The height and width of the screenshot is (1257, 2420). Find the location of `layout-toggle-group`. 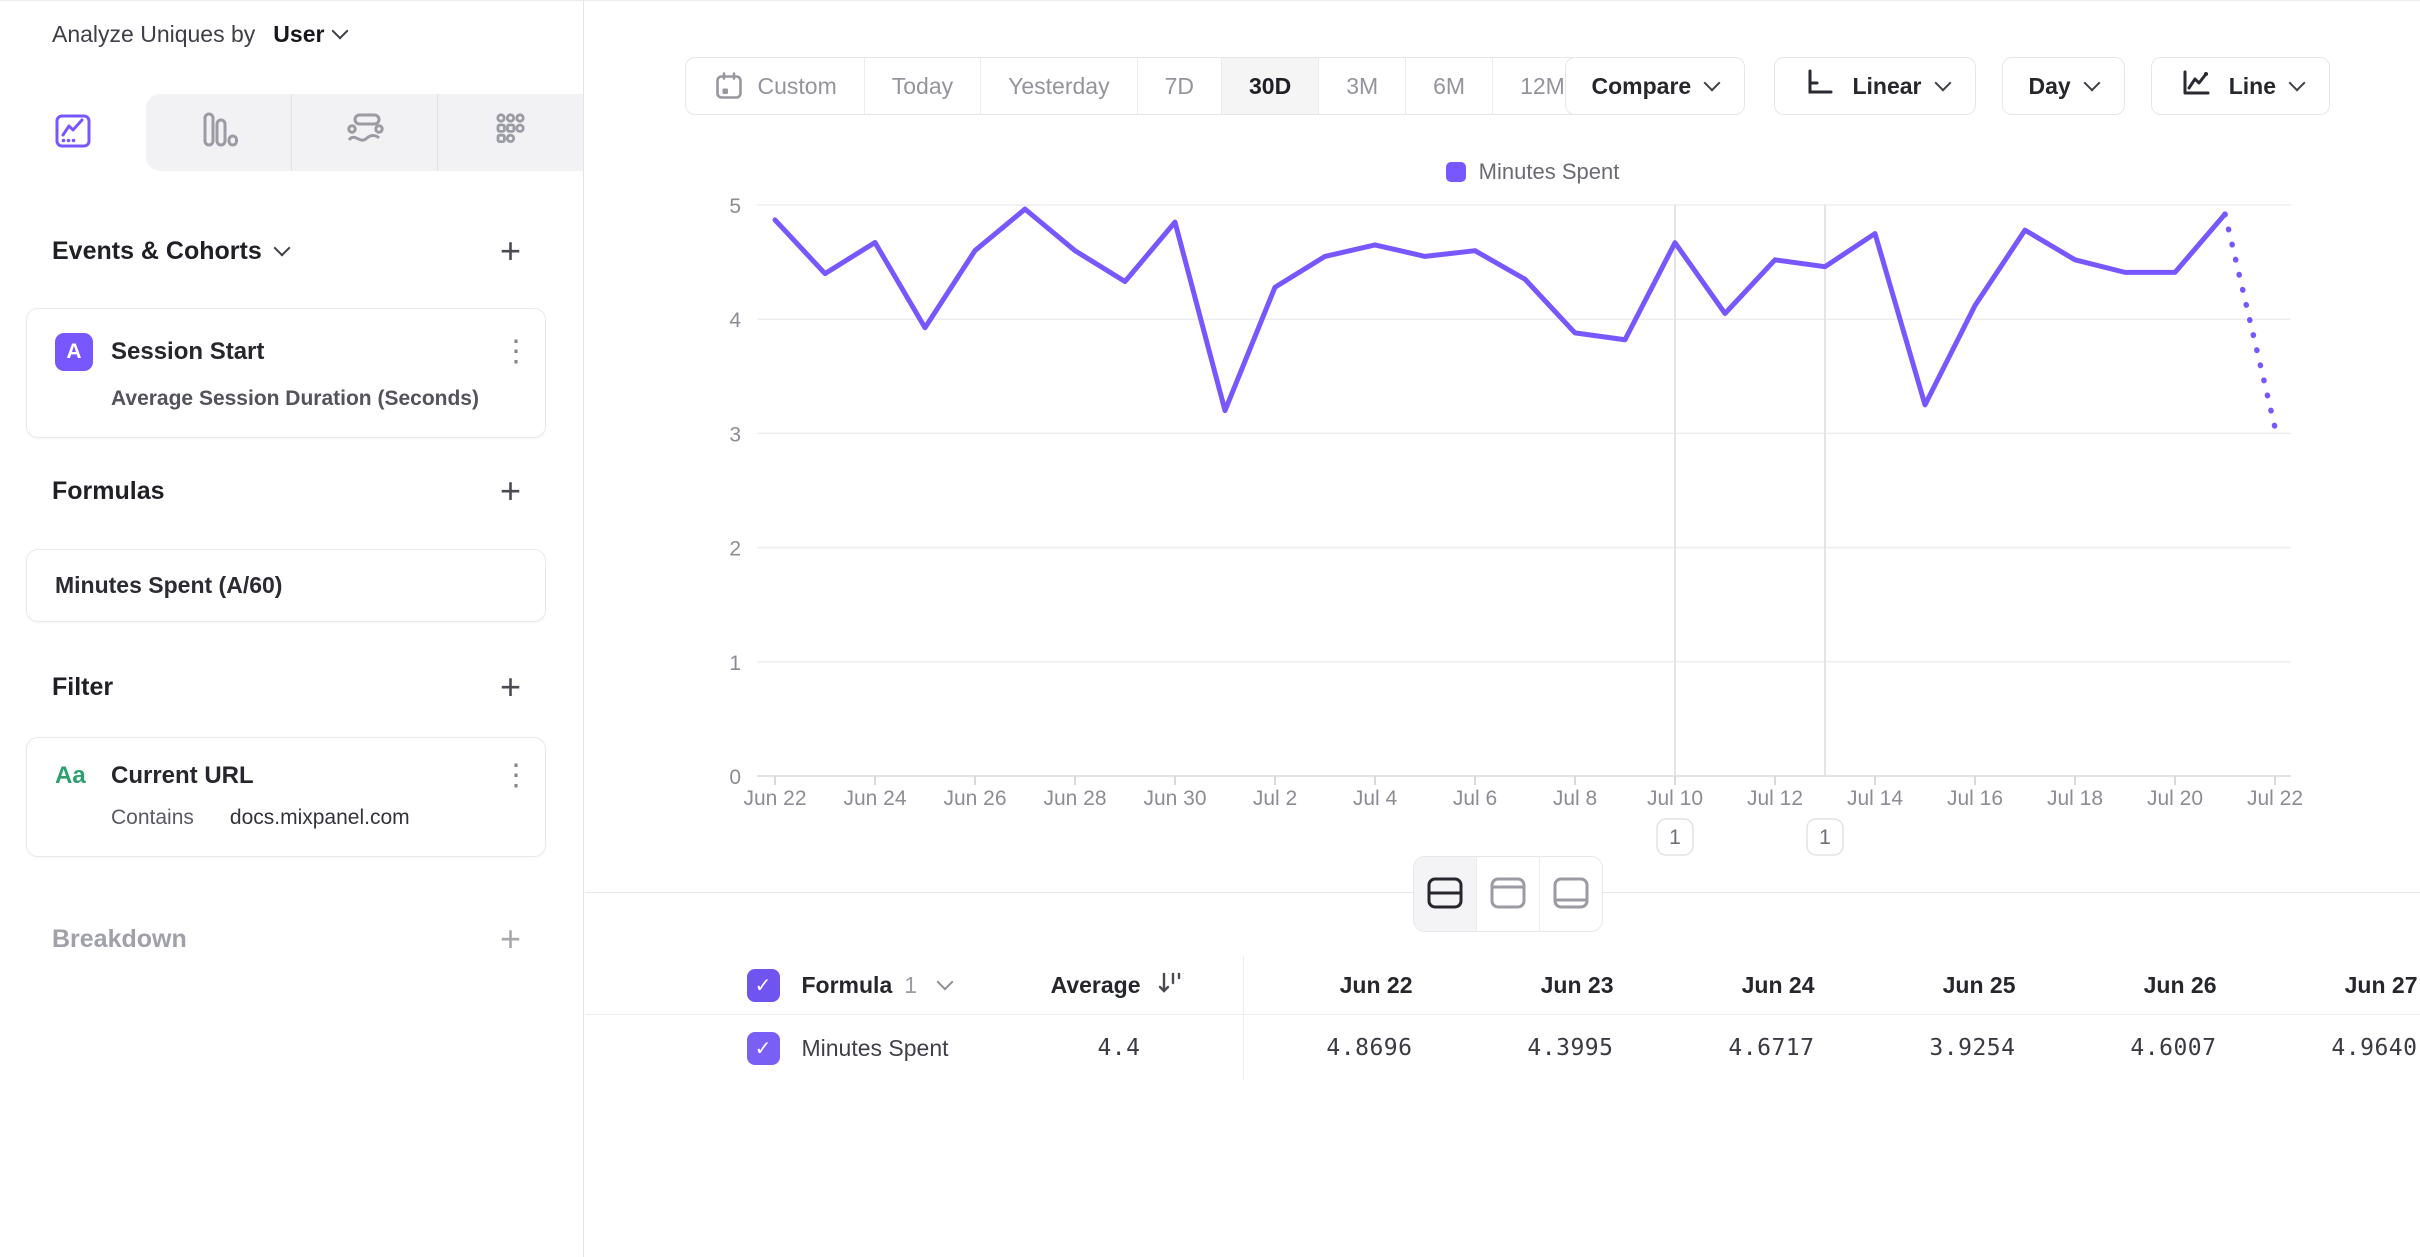

layout-toggle-group is located at coordinates (1508, 894).